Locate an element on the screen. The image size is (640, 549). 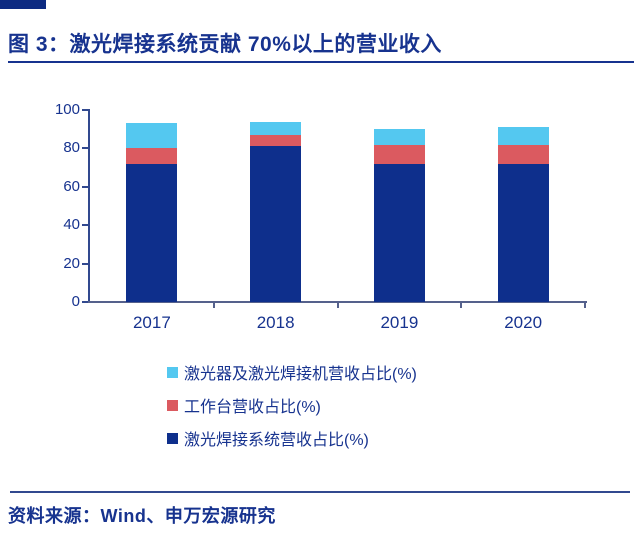
stacked-bar-2018 is located at coordinates (276, 211).